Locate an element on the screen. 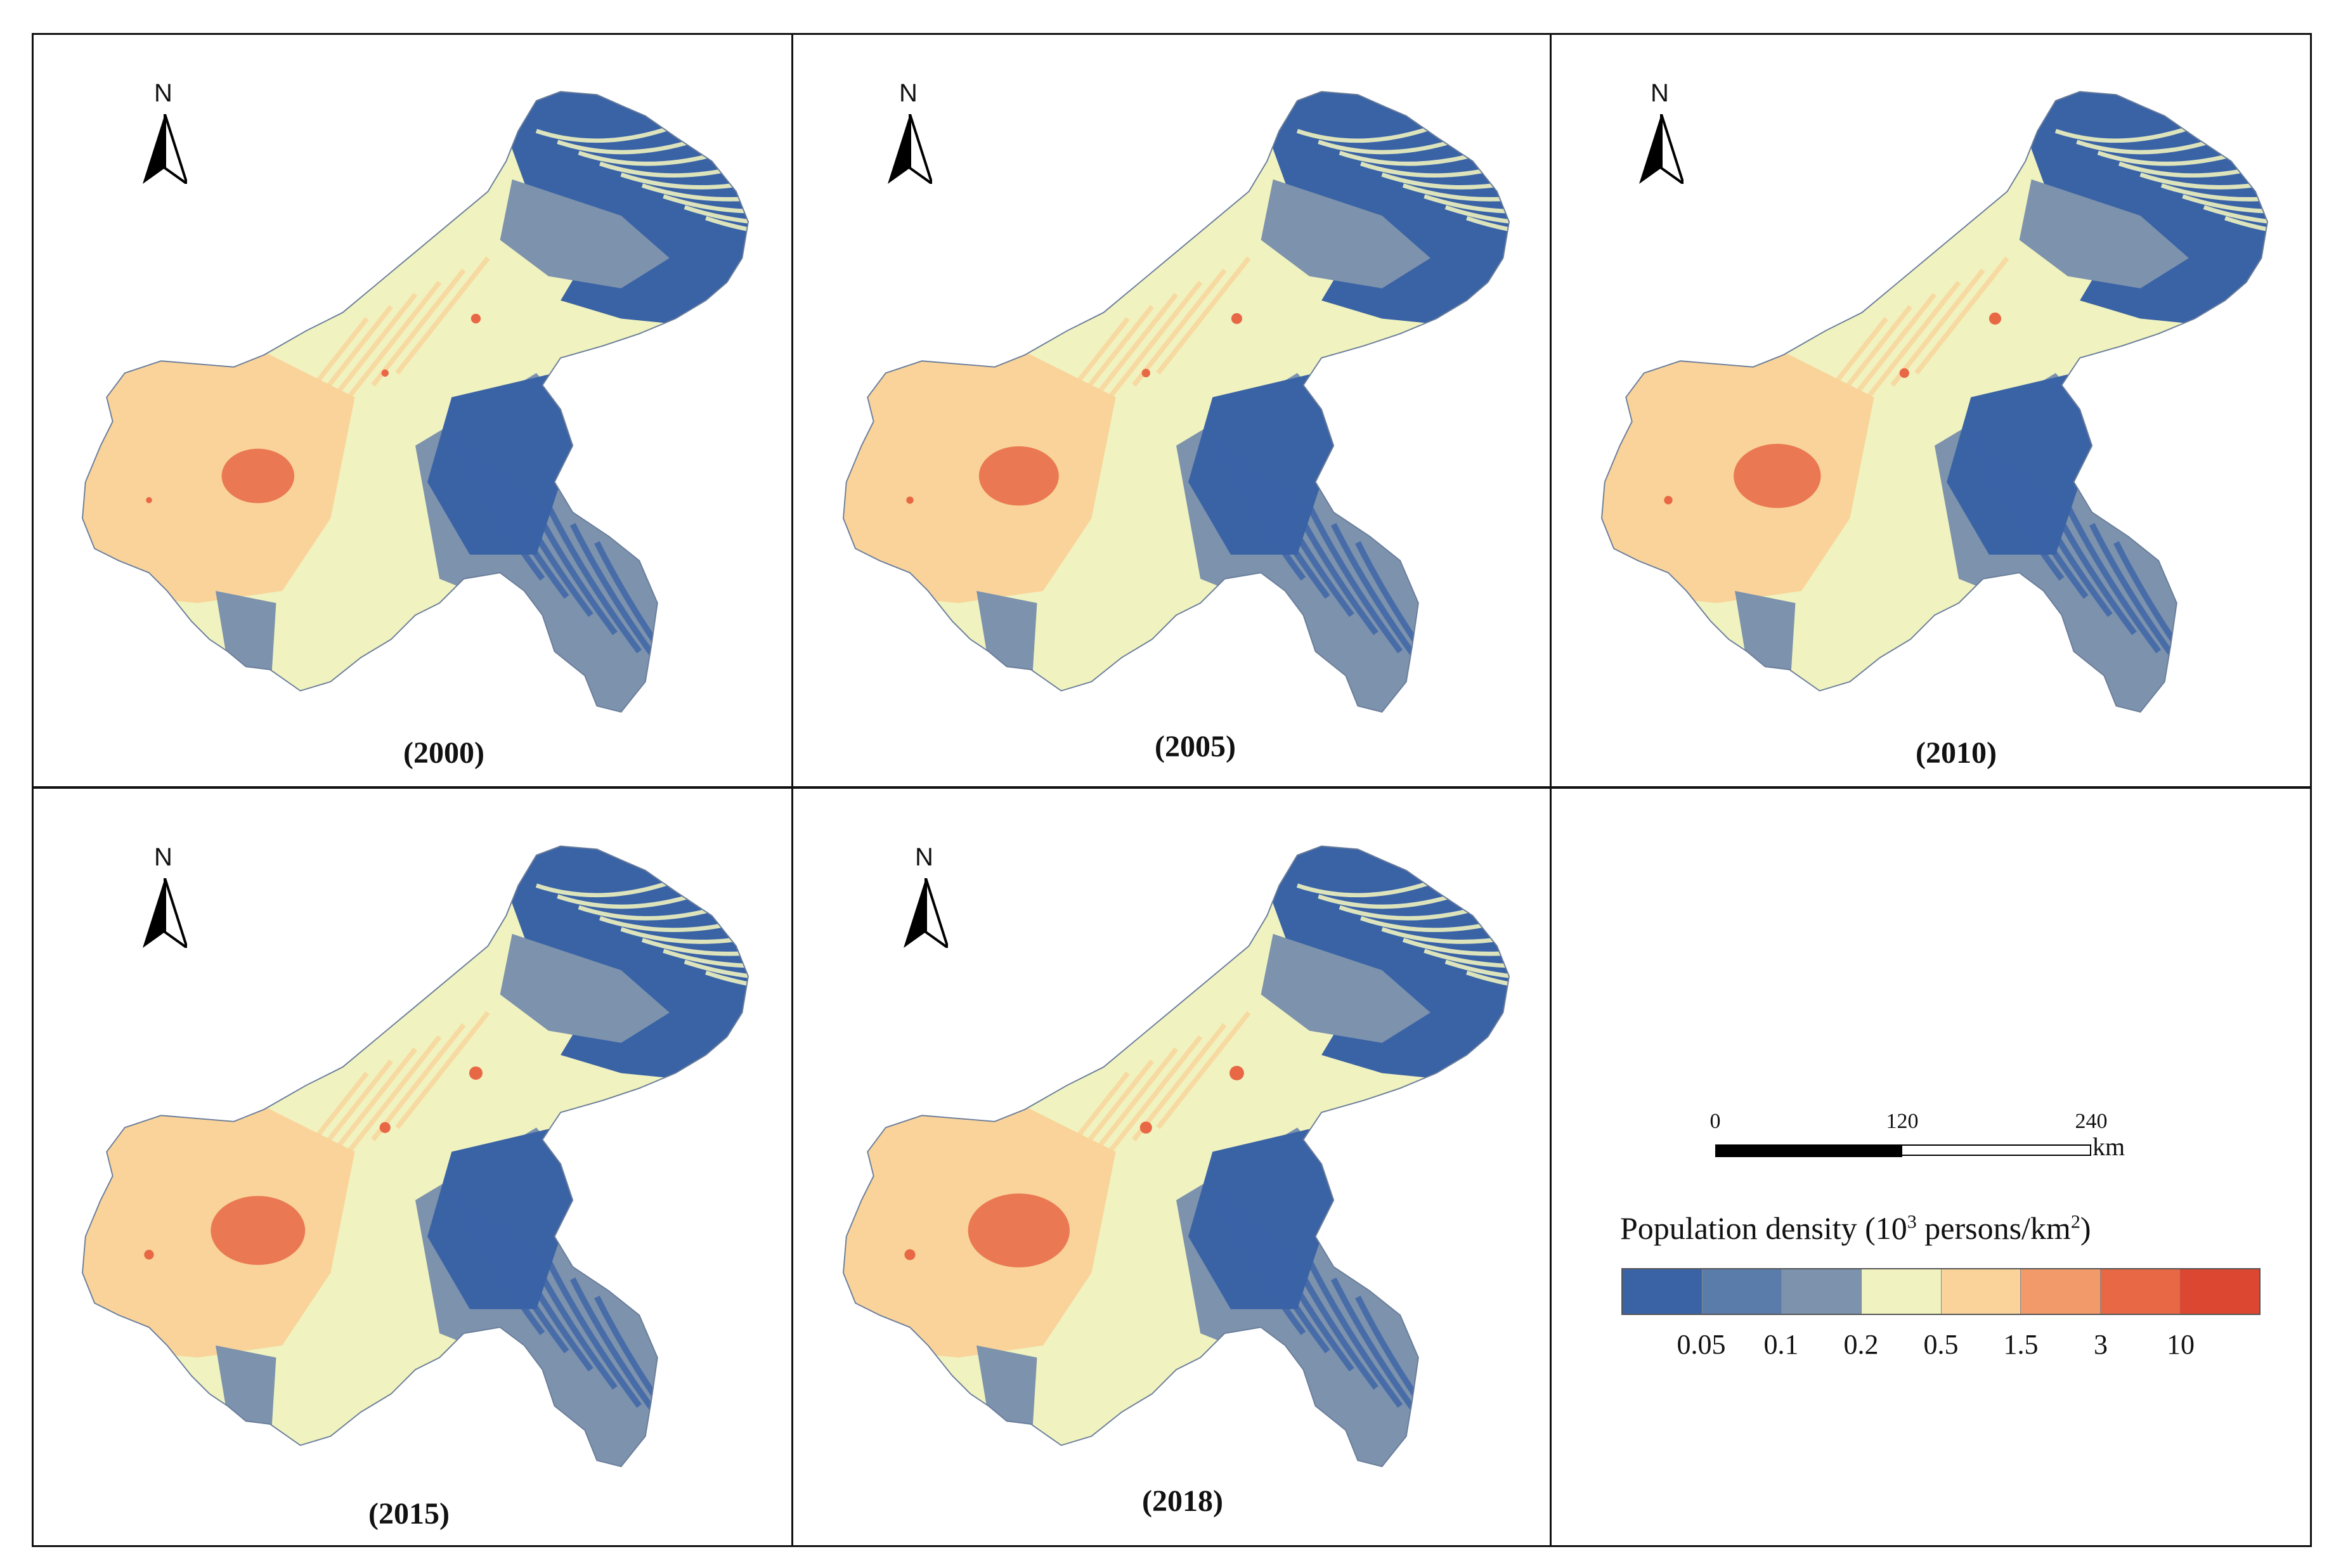  scale-label-0: 0 is located at coordinates (1715, 1121).